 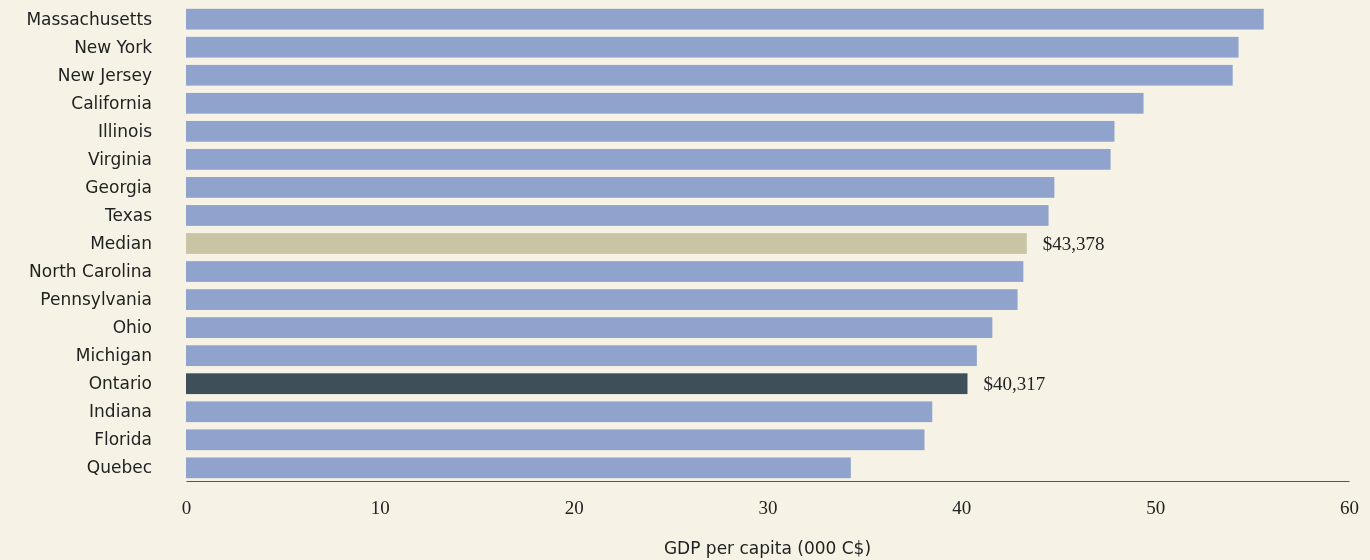 I want to click on x-tick-label: 30, so click(x=768, y=508).